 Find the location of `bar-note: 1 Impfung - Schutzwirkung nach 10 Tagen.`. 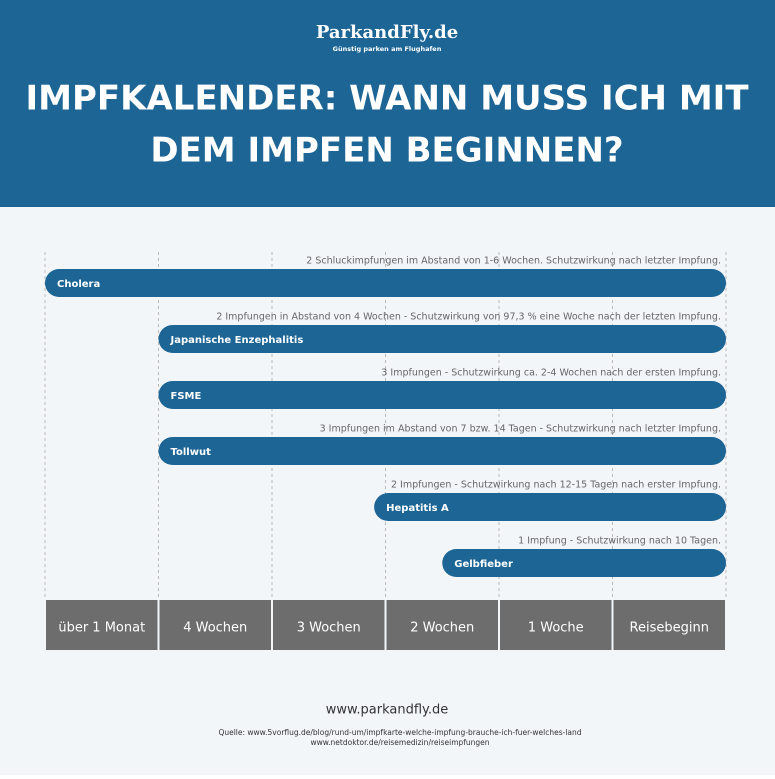

bar-note: 1 Impfung - Schutzwirkung nach 10 Tagen. is located at coordinates (619, 541).